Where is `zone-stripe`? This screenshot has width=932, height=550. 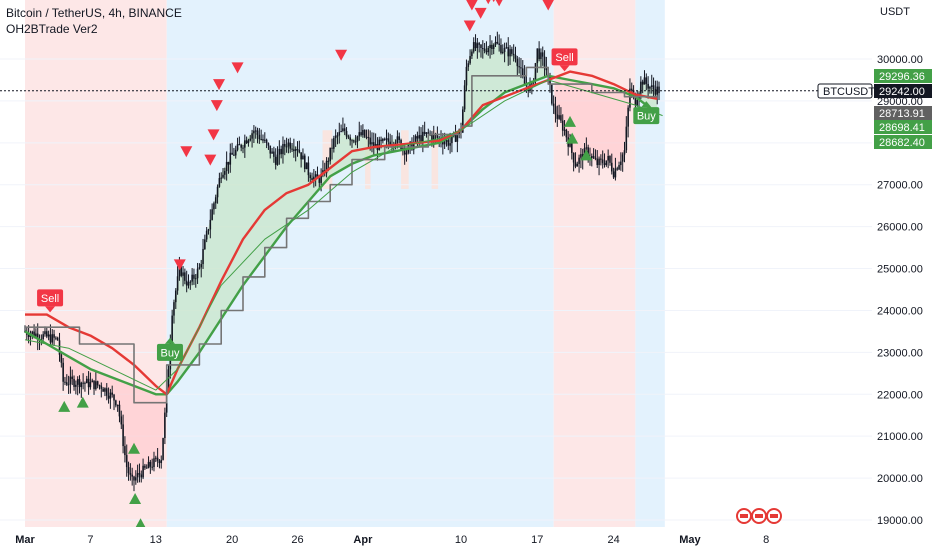 zone-stripe is located at coordinates (327, 159).